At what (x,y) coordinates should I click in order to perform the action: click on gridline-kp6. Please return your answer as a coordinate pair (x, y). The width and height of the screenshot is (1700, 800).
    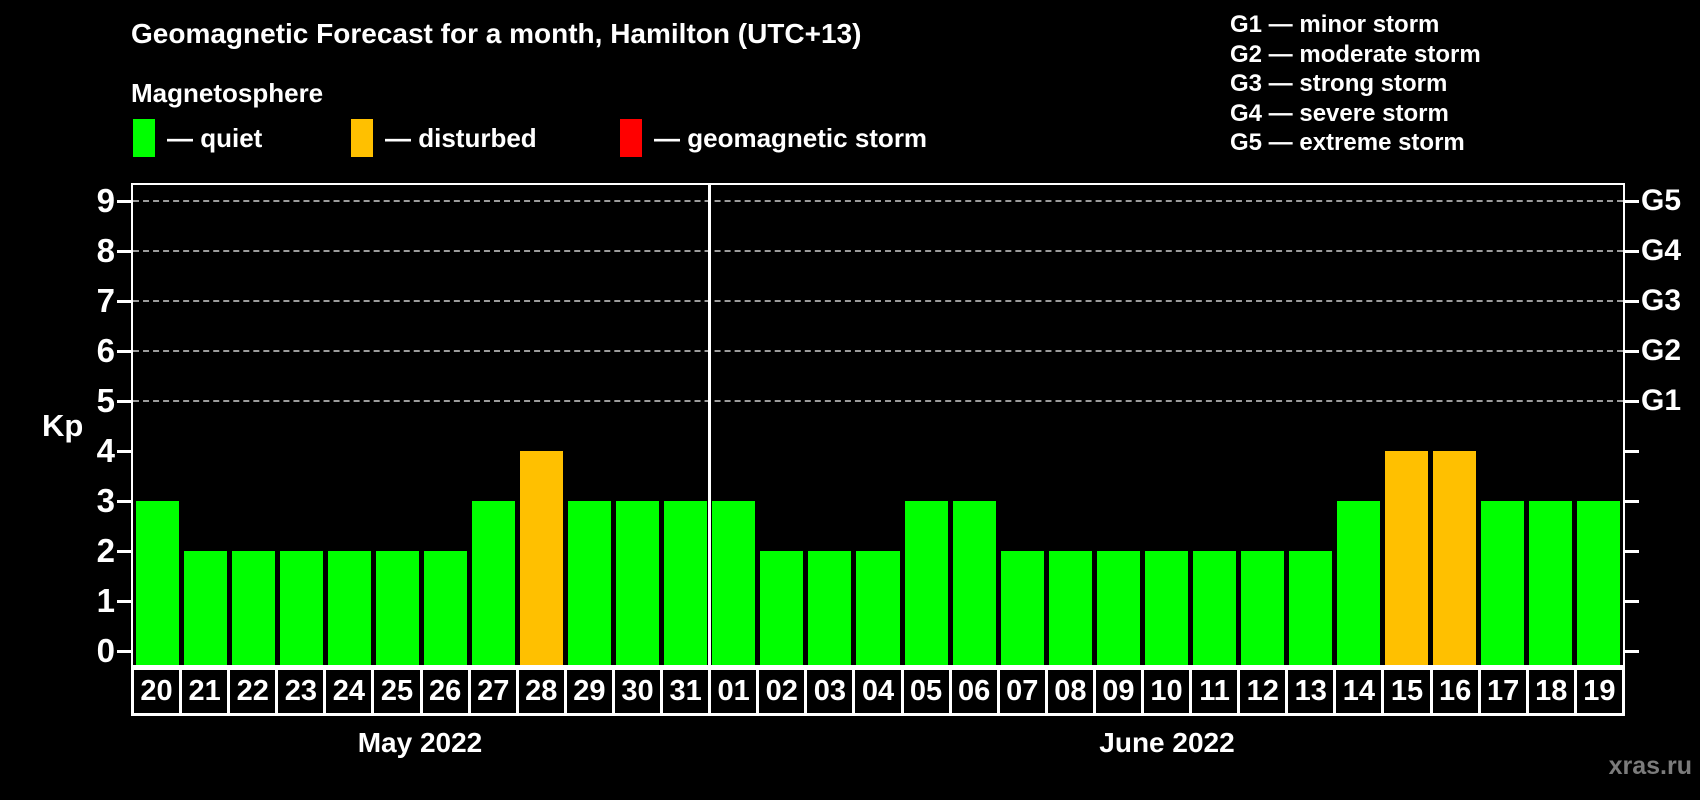
    Looking at the image, I should click on (878, 351).